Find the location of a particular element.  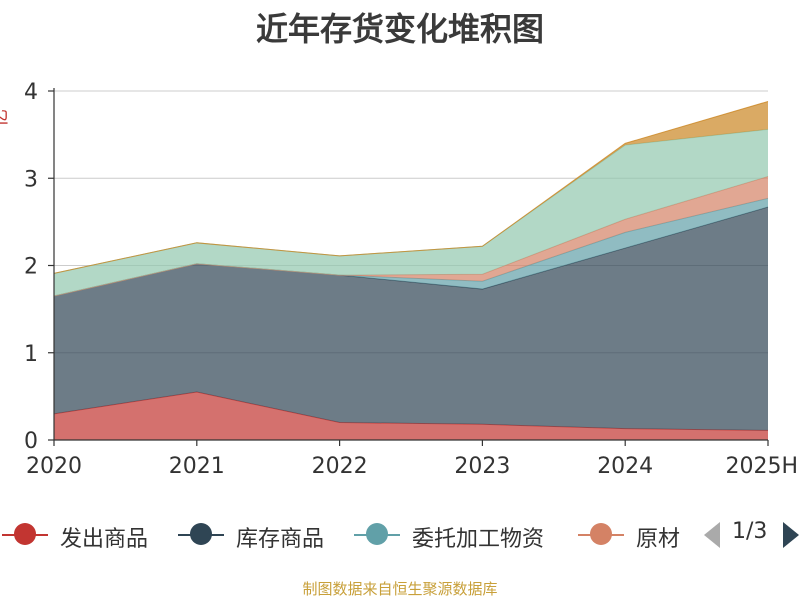

legend-label: 发出商品 is located at coordinates (104, 539).